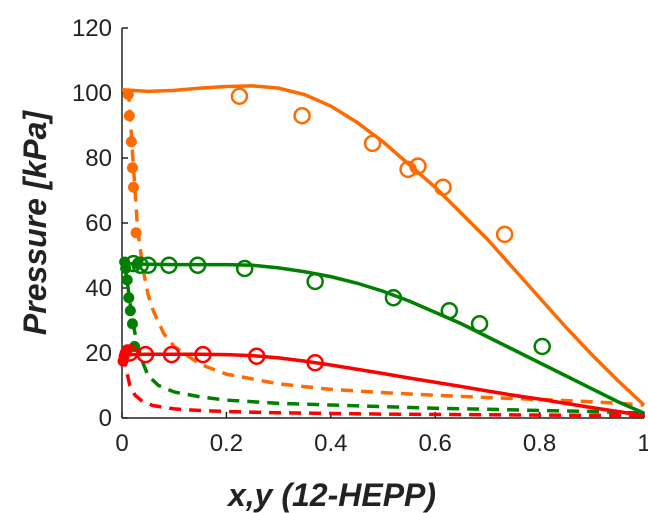  Describe the element at coordinates (642, 443) in the screenshot. I see `x-tick-label: 1` at that location.